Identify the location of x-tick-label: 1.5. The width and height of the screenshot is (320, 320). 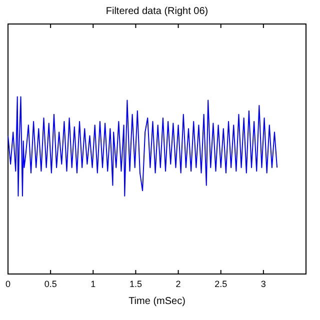
(135, 284).